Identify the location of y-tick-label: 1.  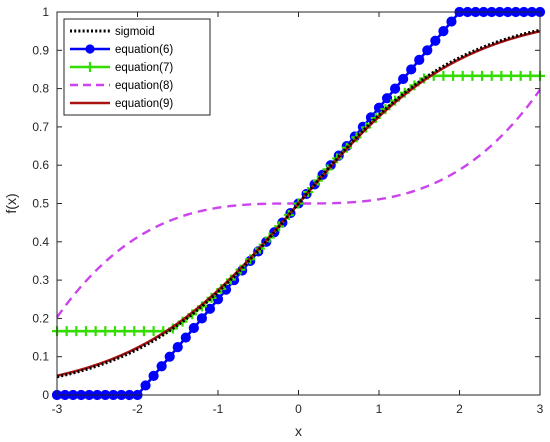
(45, 12).